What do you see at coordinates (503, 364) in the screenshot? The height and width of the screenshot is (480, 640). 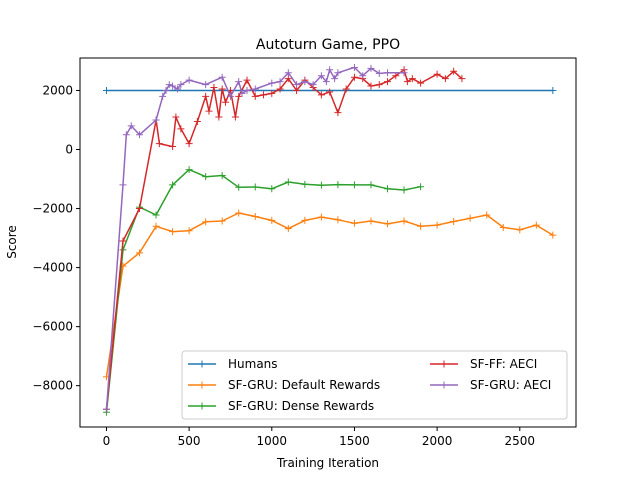 I see `legend-label: SF-FF: AECI` at bounding box center [503, 364].